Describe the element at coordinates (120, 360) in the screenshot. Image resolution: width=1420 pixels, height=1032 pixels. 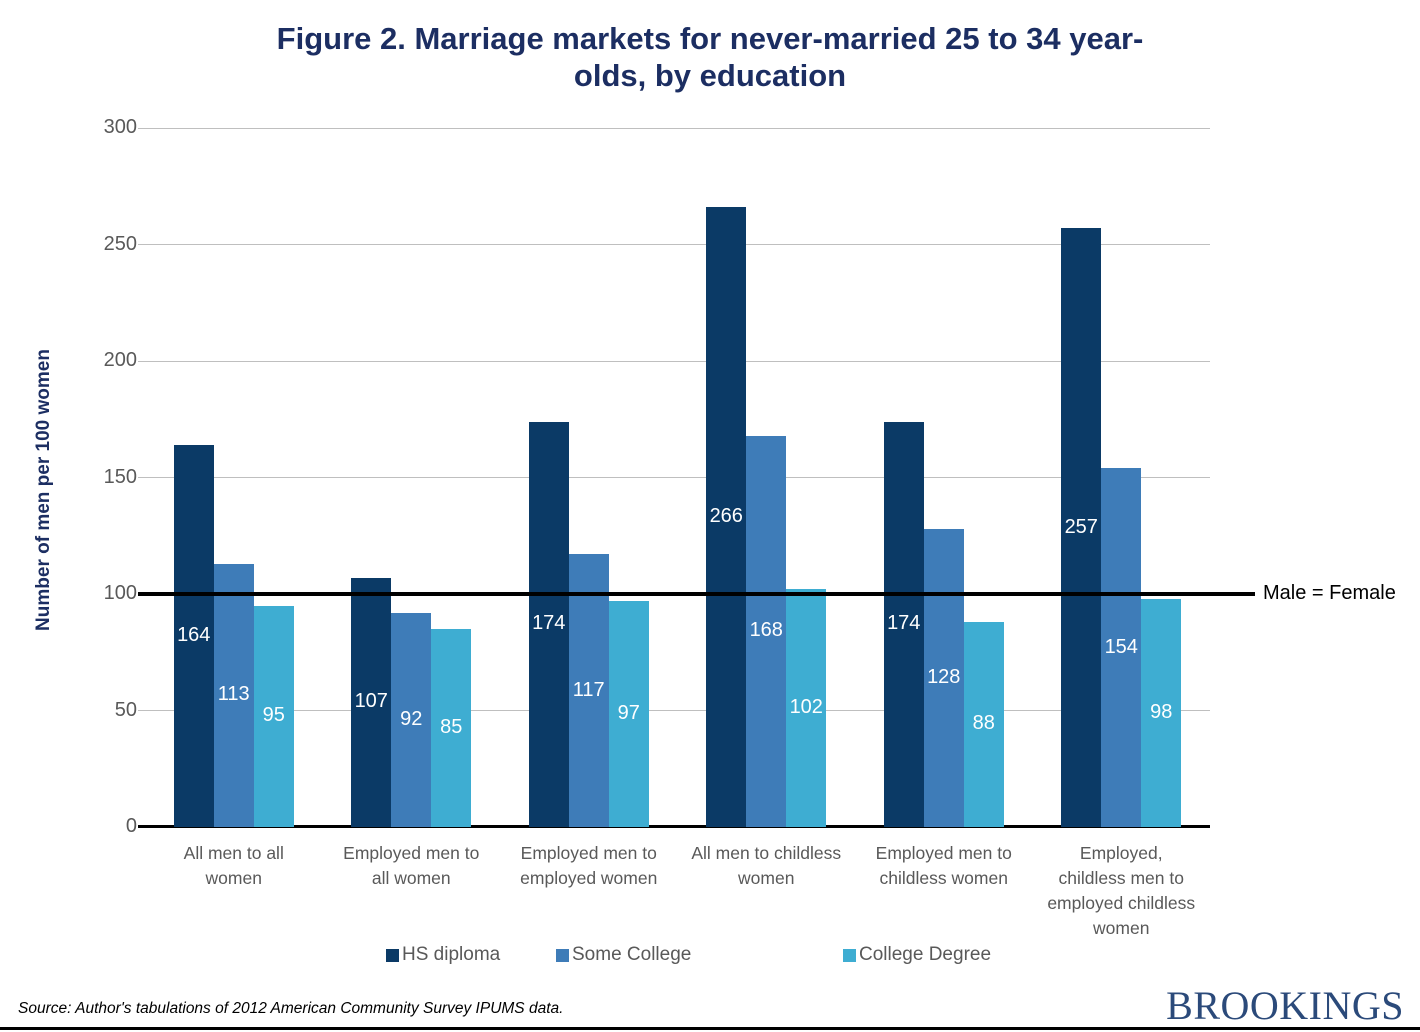
I see `y-tick-label-200: 200` at that location.